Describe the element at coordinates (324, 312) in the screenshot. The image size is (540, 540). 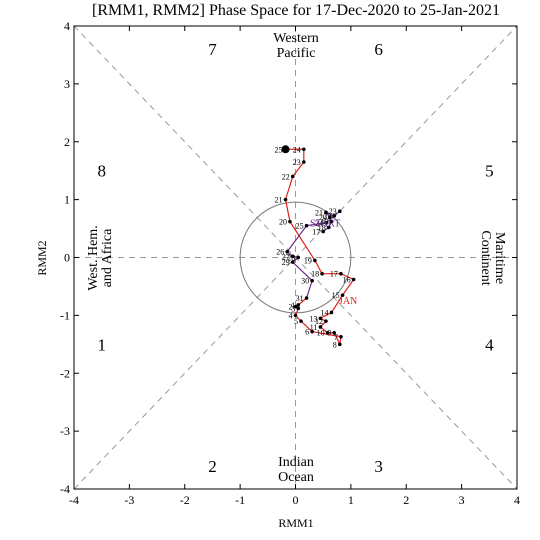
I see `day-label: 14` at that location.